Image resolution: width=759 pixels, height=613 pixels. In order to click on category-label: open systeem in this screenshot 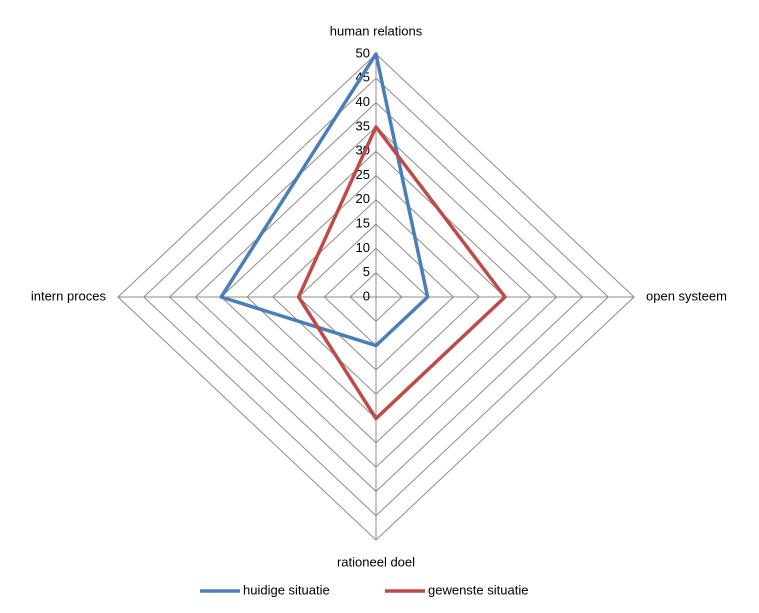, I will do `click(686, 295)`.